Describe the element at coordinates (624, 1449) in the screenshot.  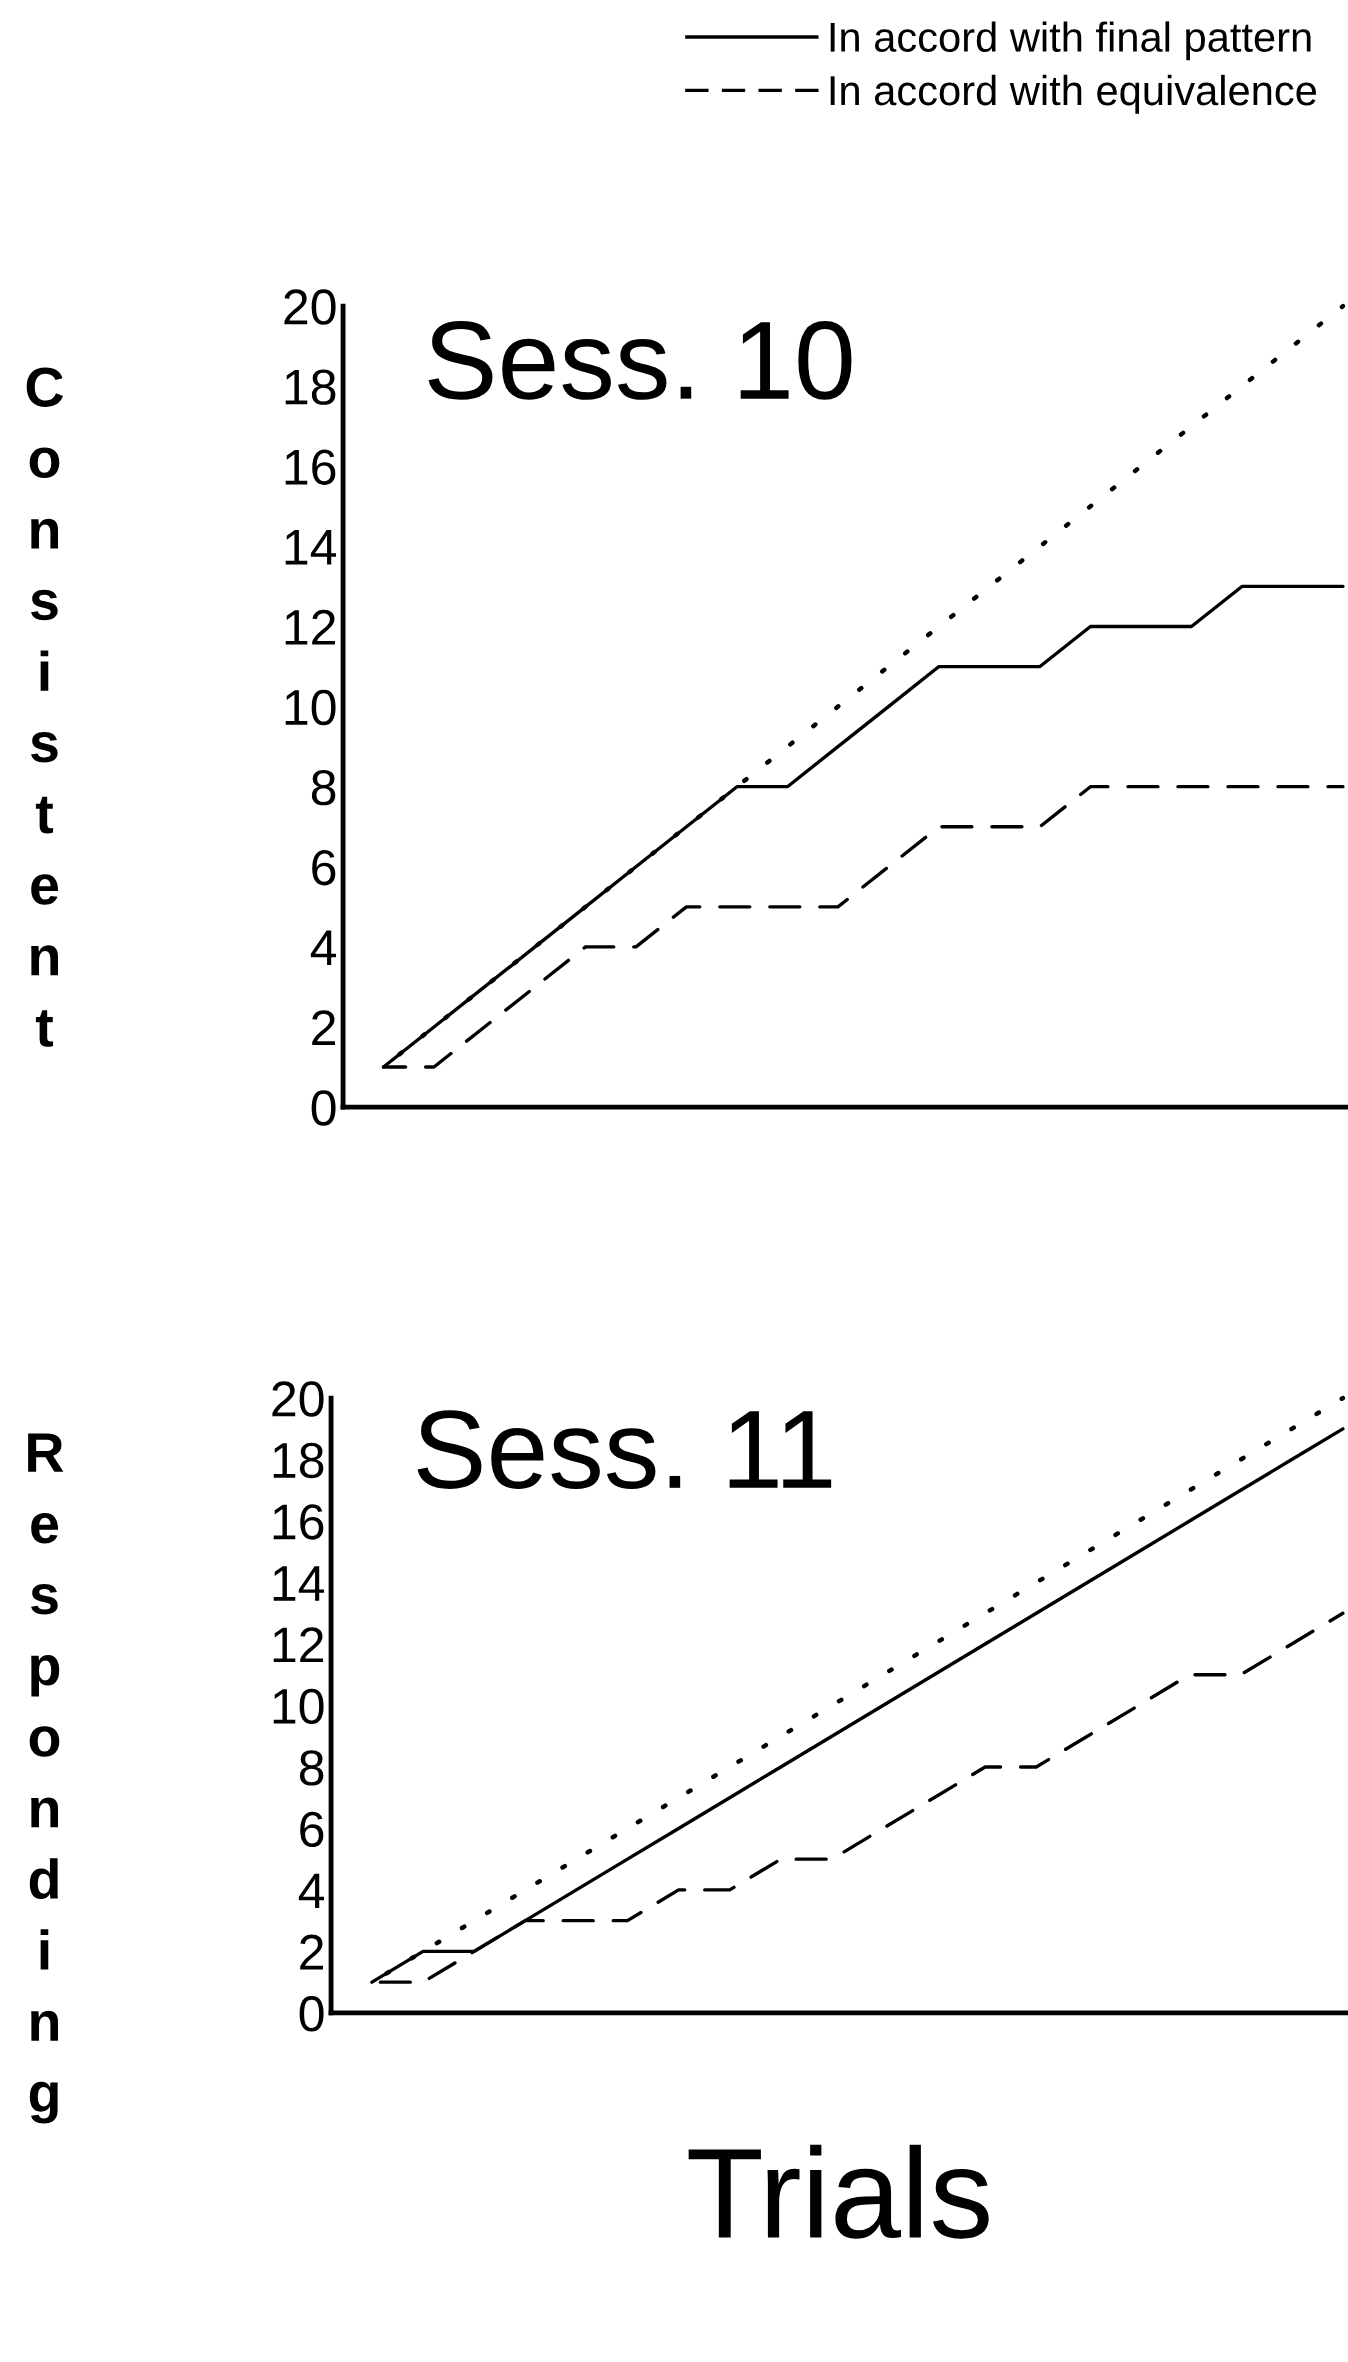
I see `chart-title: Sess. 11` at that location.